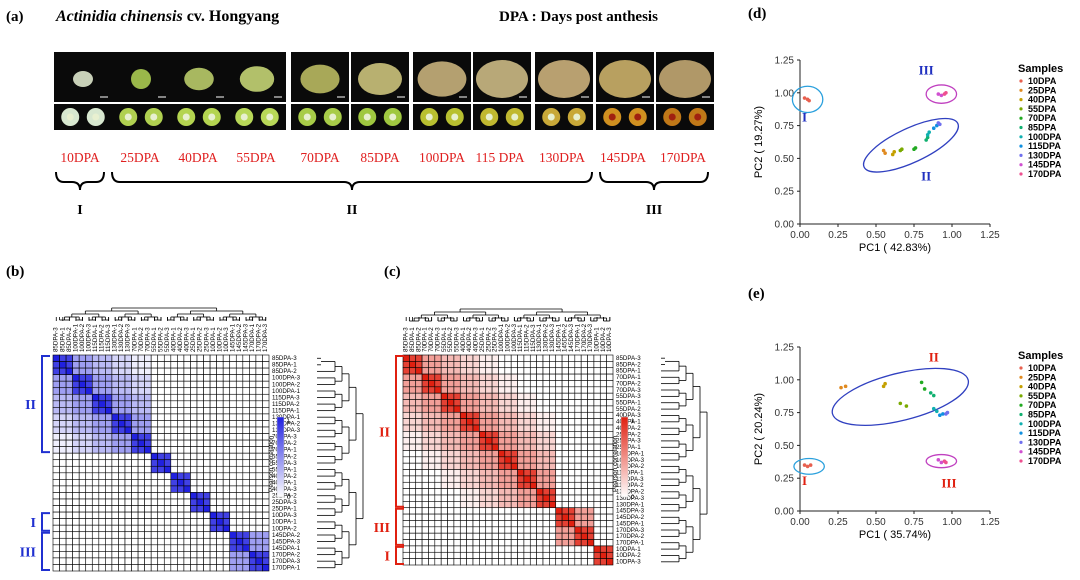 Image resolution: width=1080 pixels, height=580 pixels. What do you see at coordinates (952, 235) in the screenshot?
I see `x-tick-label: 1.00` at bounding box center [952, 235].